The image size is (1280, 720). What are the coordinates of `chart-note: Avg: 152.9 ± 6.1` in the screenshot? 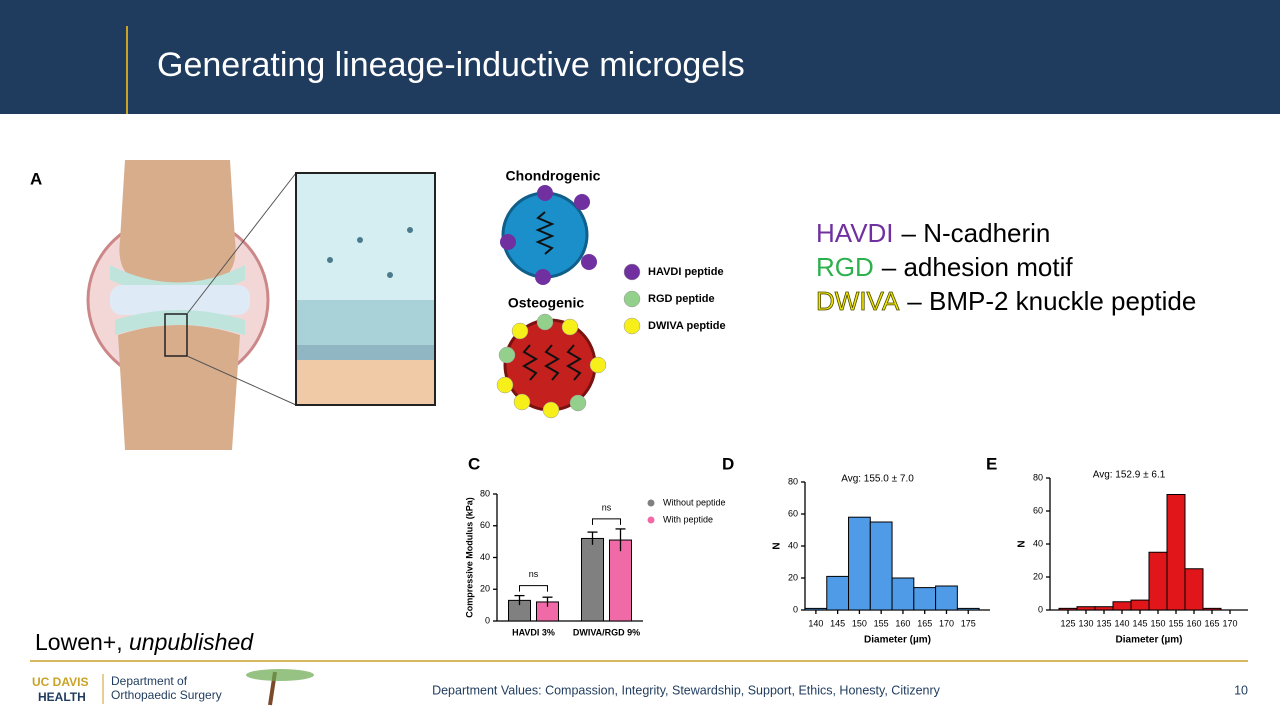 It's located at (1129, 475).